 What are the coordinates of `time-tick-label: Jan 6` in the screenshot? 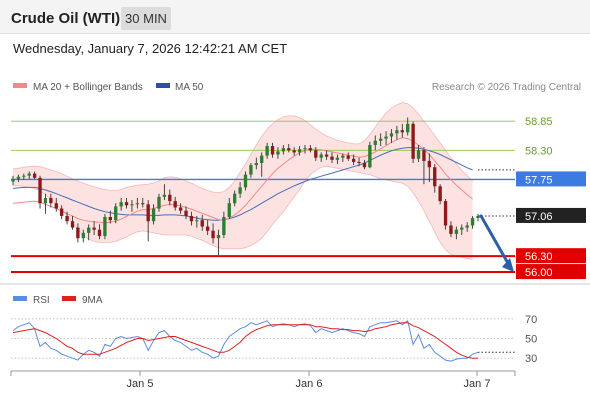 It's located at (309, 384).